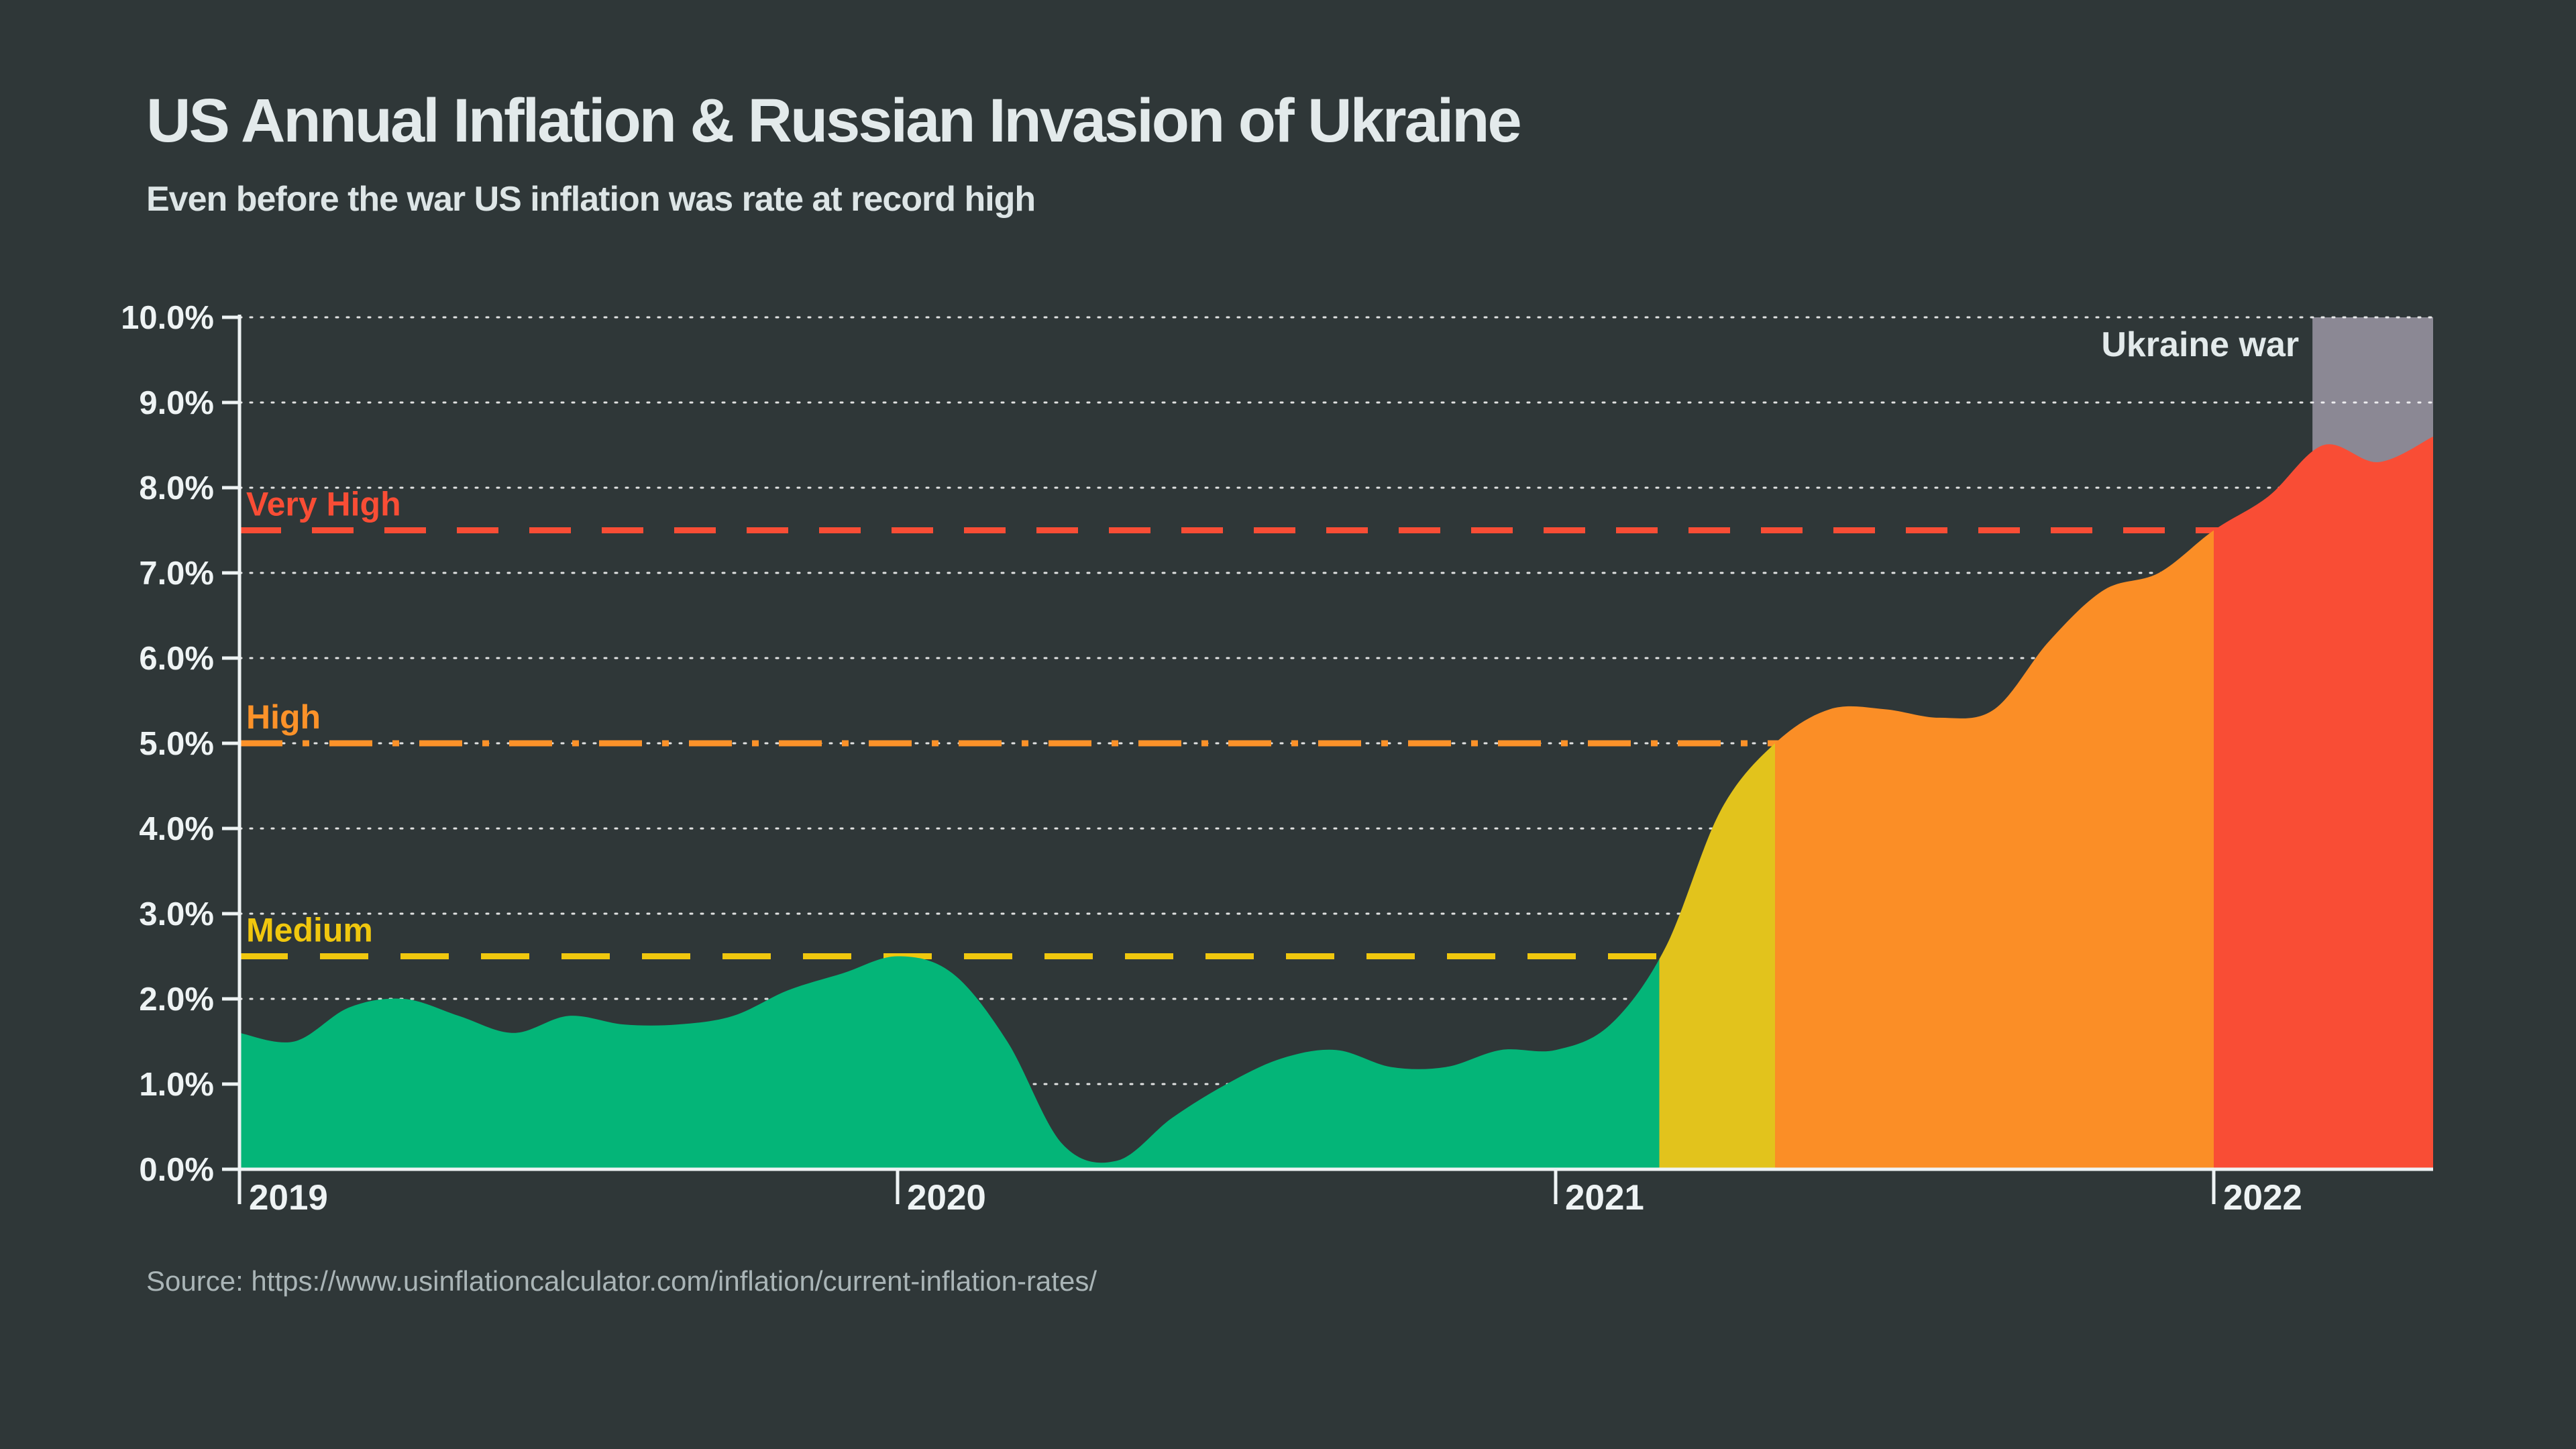  Describe the element at coordinates (323, 504) in the screenshot. I see `threshold-label-very-high: Very High` at that location.